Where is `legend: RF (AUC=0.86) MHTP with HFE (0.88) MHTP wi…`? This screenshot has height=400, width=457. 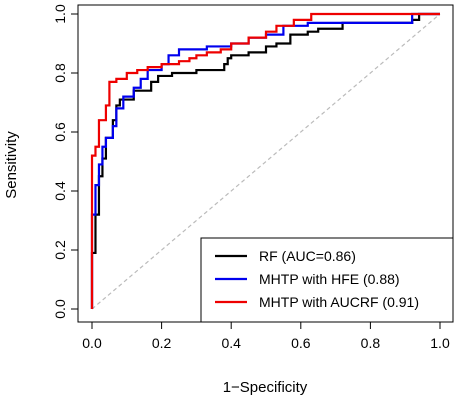 legend: RF (AUC=0.86) MHTP with HFE (0.88) MHTP wi… is located at coordinates (327, 280).